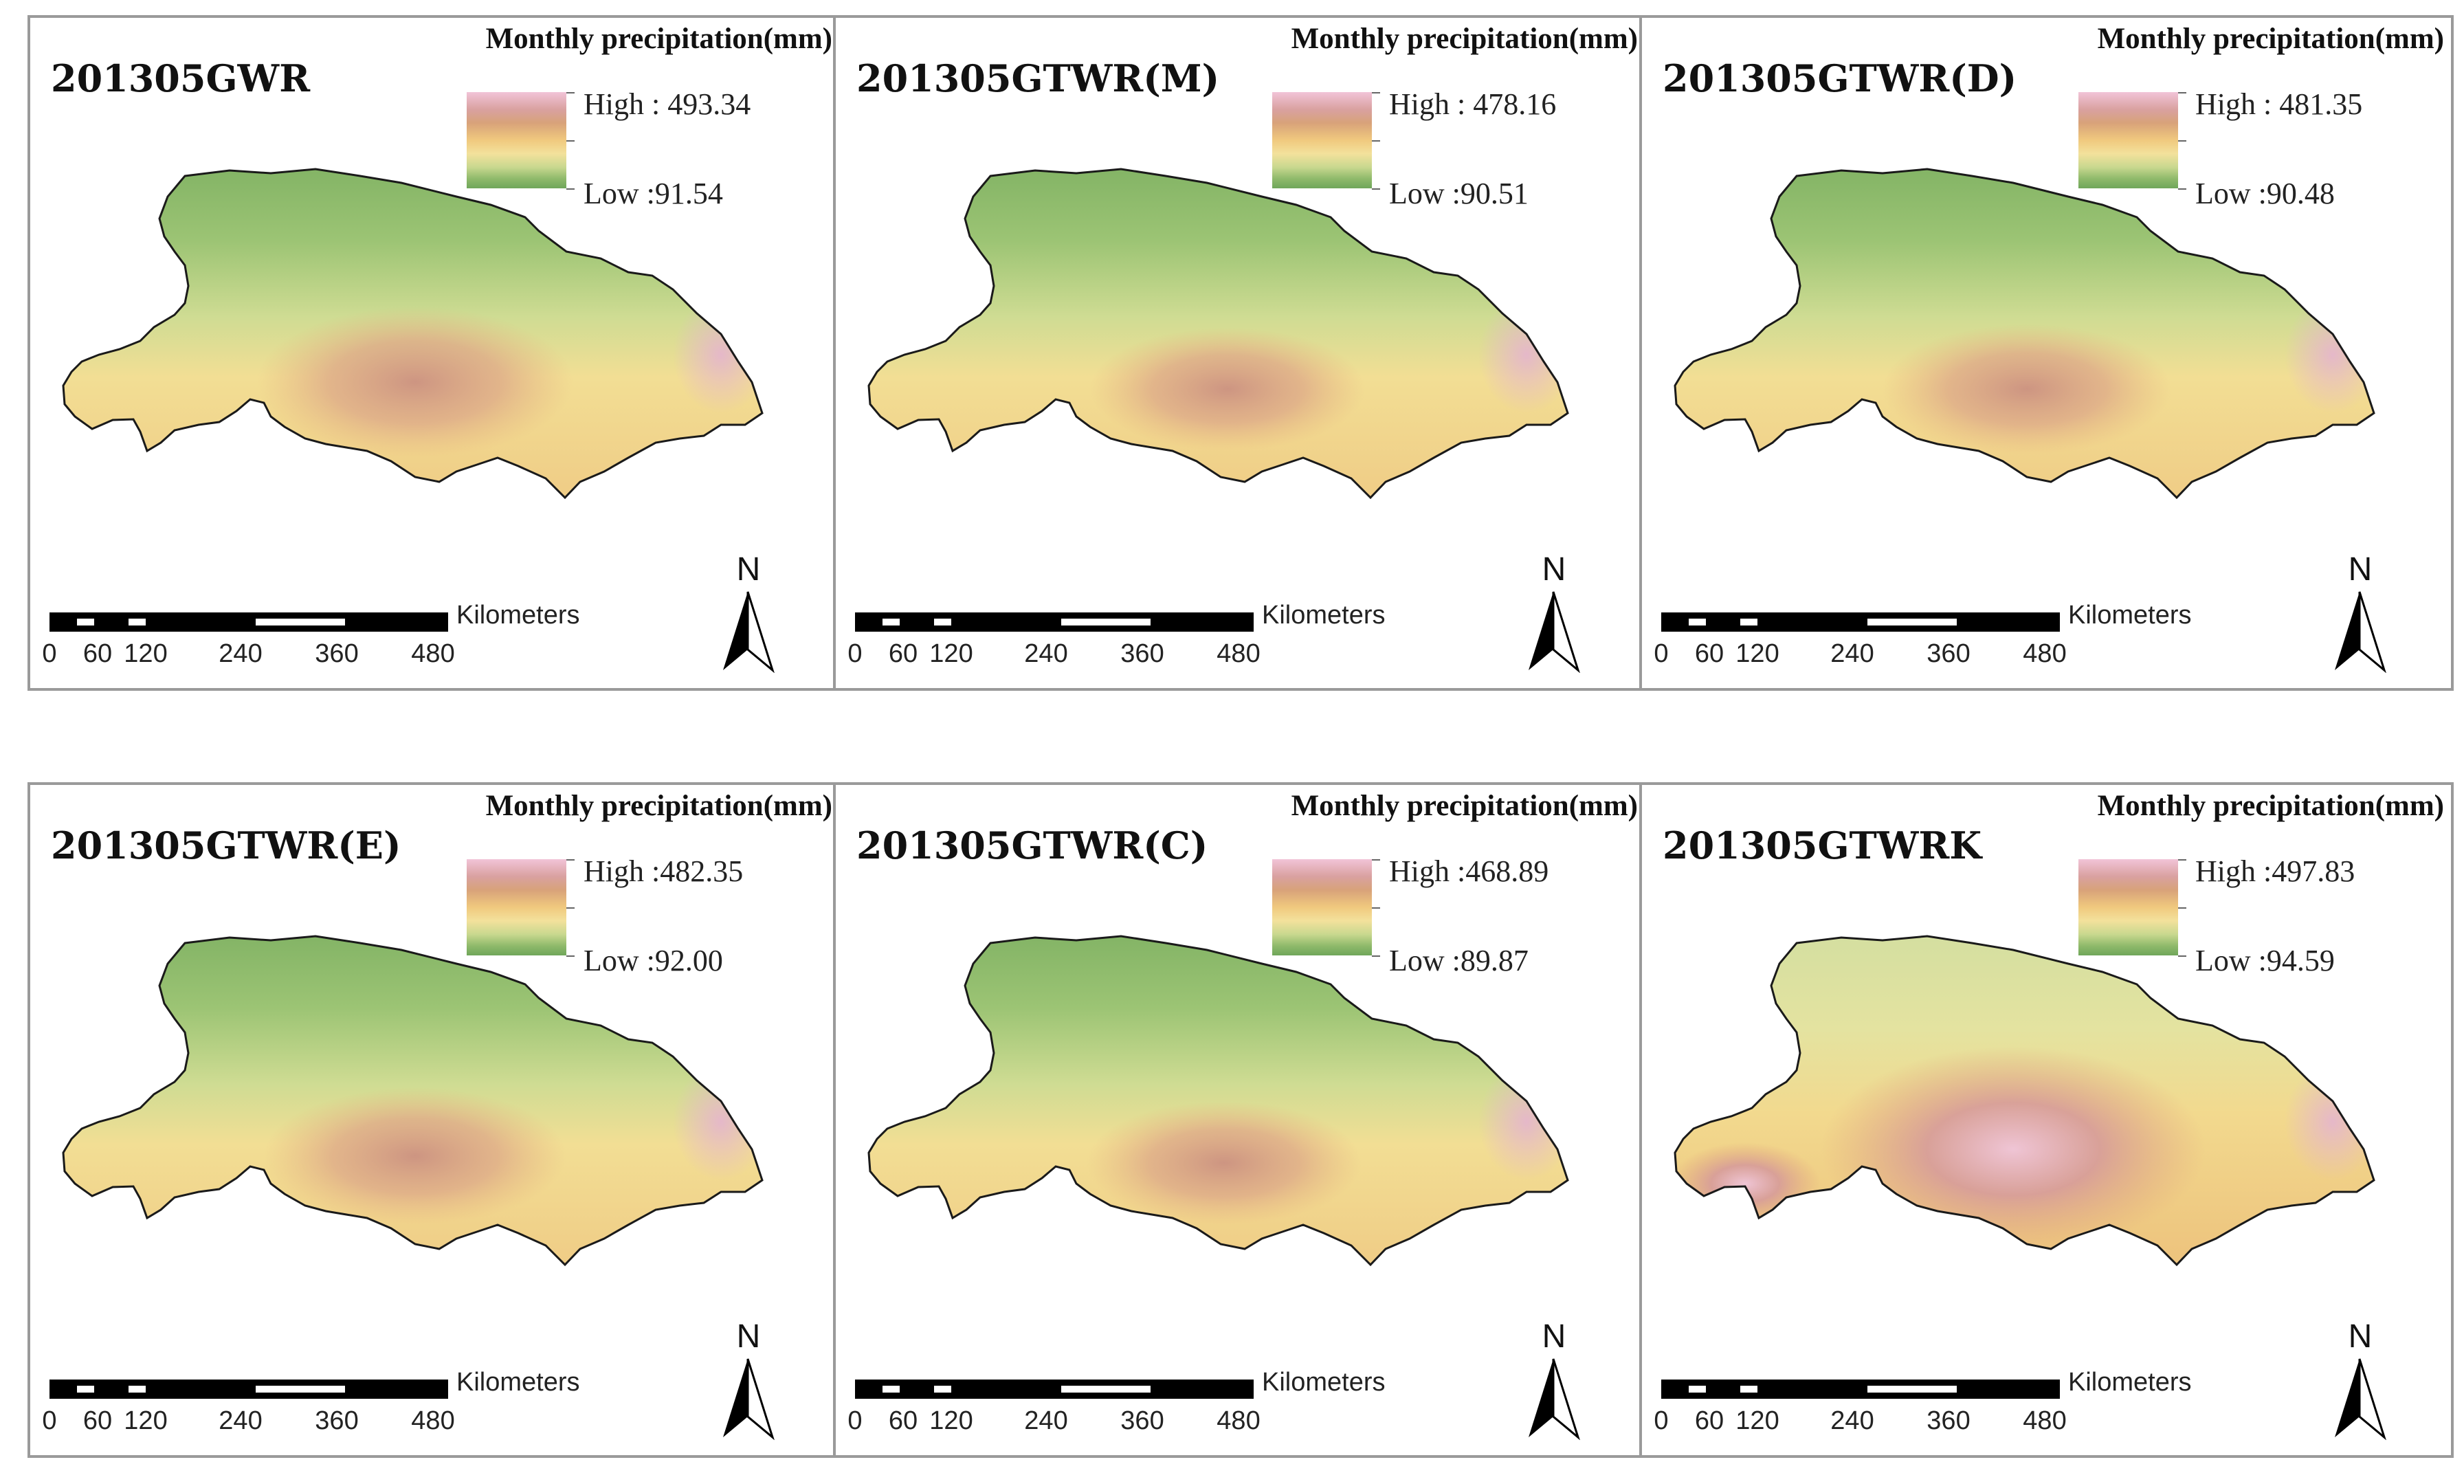 This screenshot has width=2464, height=1484. What do you see at coordinates (1032, 845) in the screenshot?
I see `panel-title: 201305GTWR(C)` at bounding box center [1032, 845].